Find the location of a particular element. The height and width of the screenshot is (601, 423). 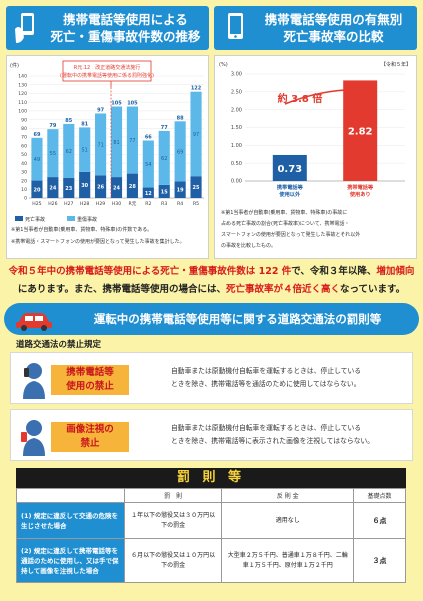

penalty-header-fine: 反 則 金 is located at coordinates (288, 495).